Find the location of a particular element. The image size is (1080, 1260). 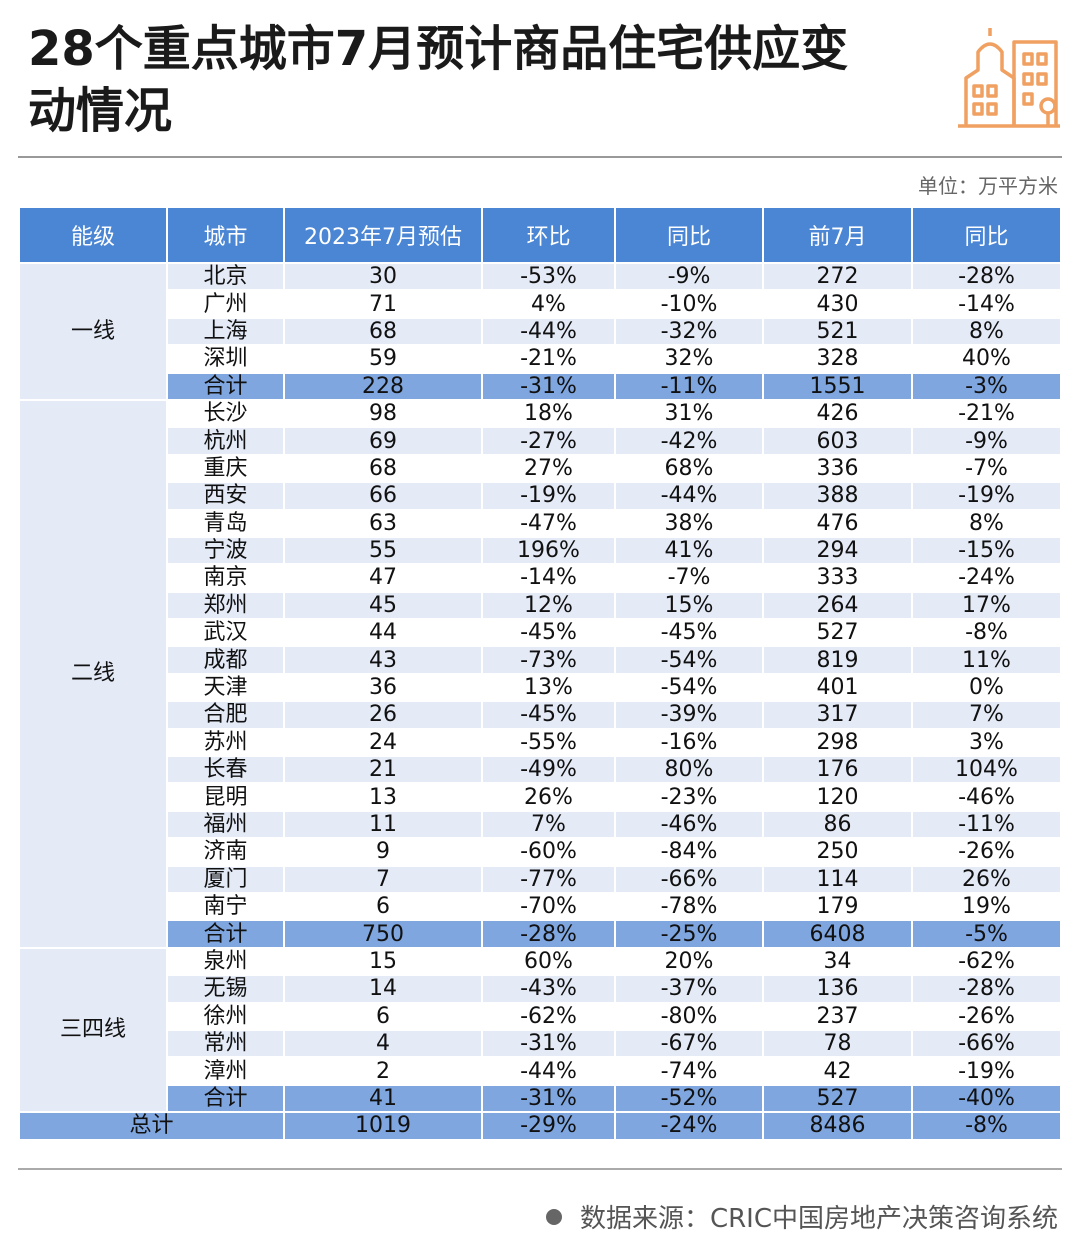

table-row: 厦门 7 -77% -66% 114 26% is located at coordinates (540, 879).